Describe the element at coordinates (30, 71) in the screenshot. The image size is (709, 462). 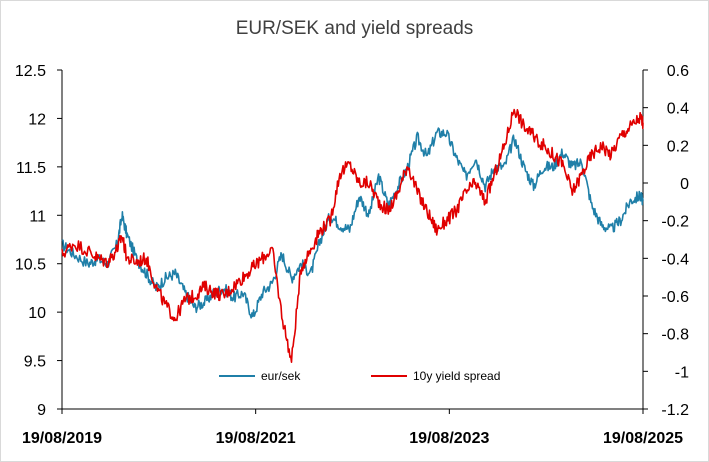
I see `left-tick-label: 12.5` at that location.